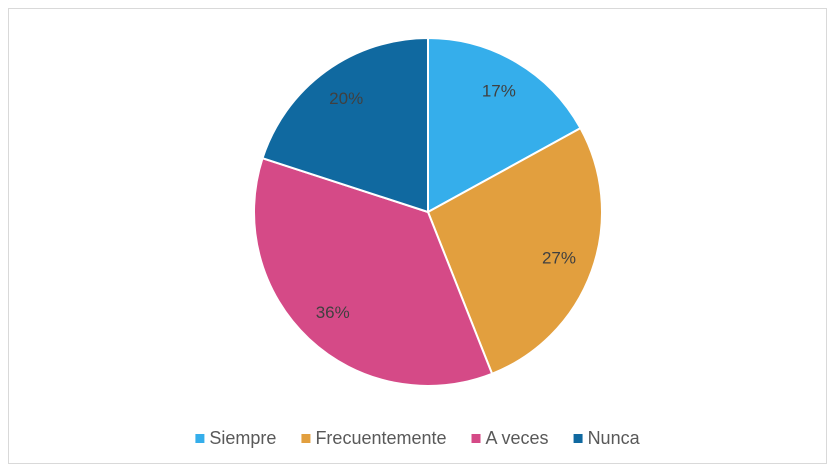 The image size is (835, 473). I want to click on data-label: 27%, so click(559, 258).